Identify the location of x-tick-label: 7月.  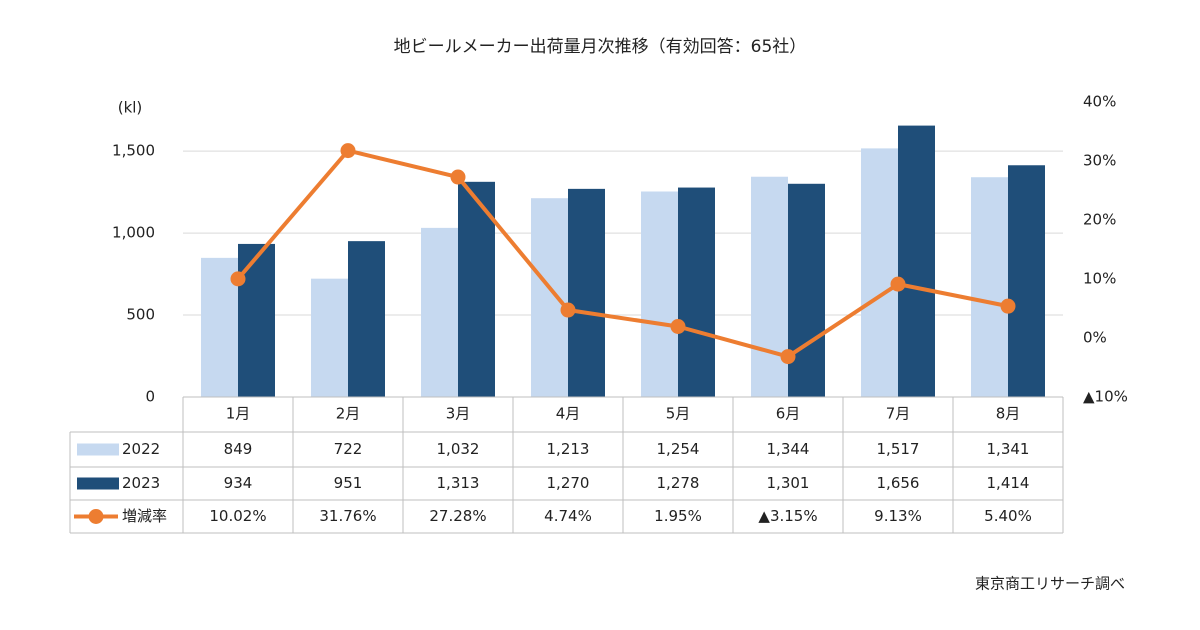
(898, 414).